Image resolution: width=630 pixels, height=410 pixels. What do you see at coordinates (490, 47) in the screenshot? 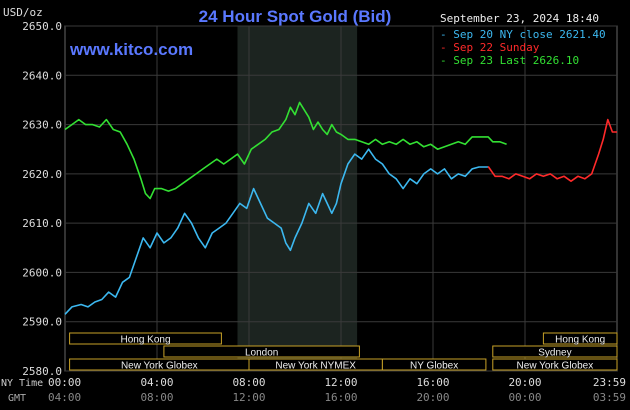
I see `legend-entry: - Sep 22 Sunday` at bounding box center [490, 47].